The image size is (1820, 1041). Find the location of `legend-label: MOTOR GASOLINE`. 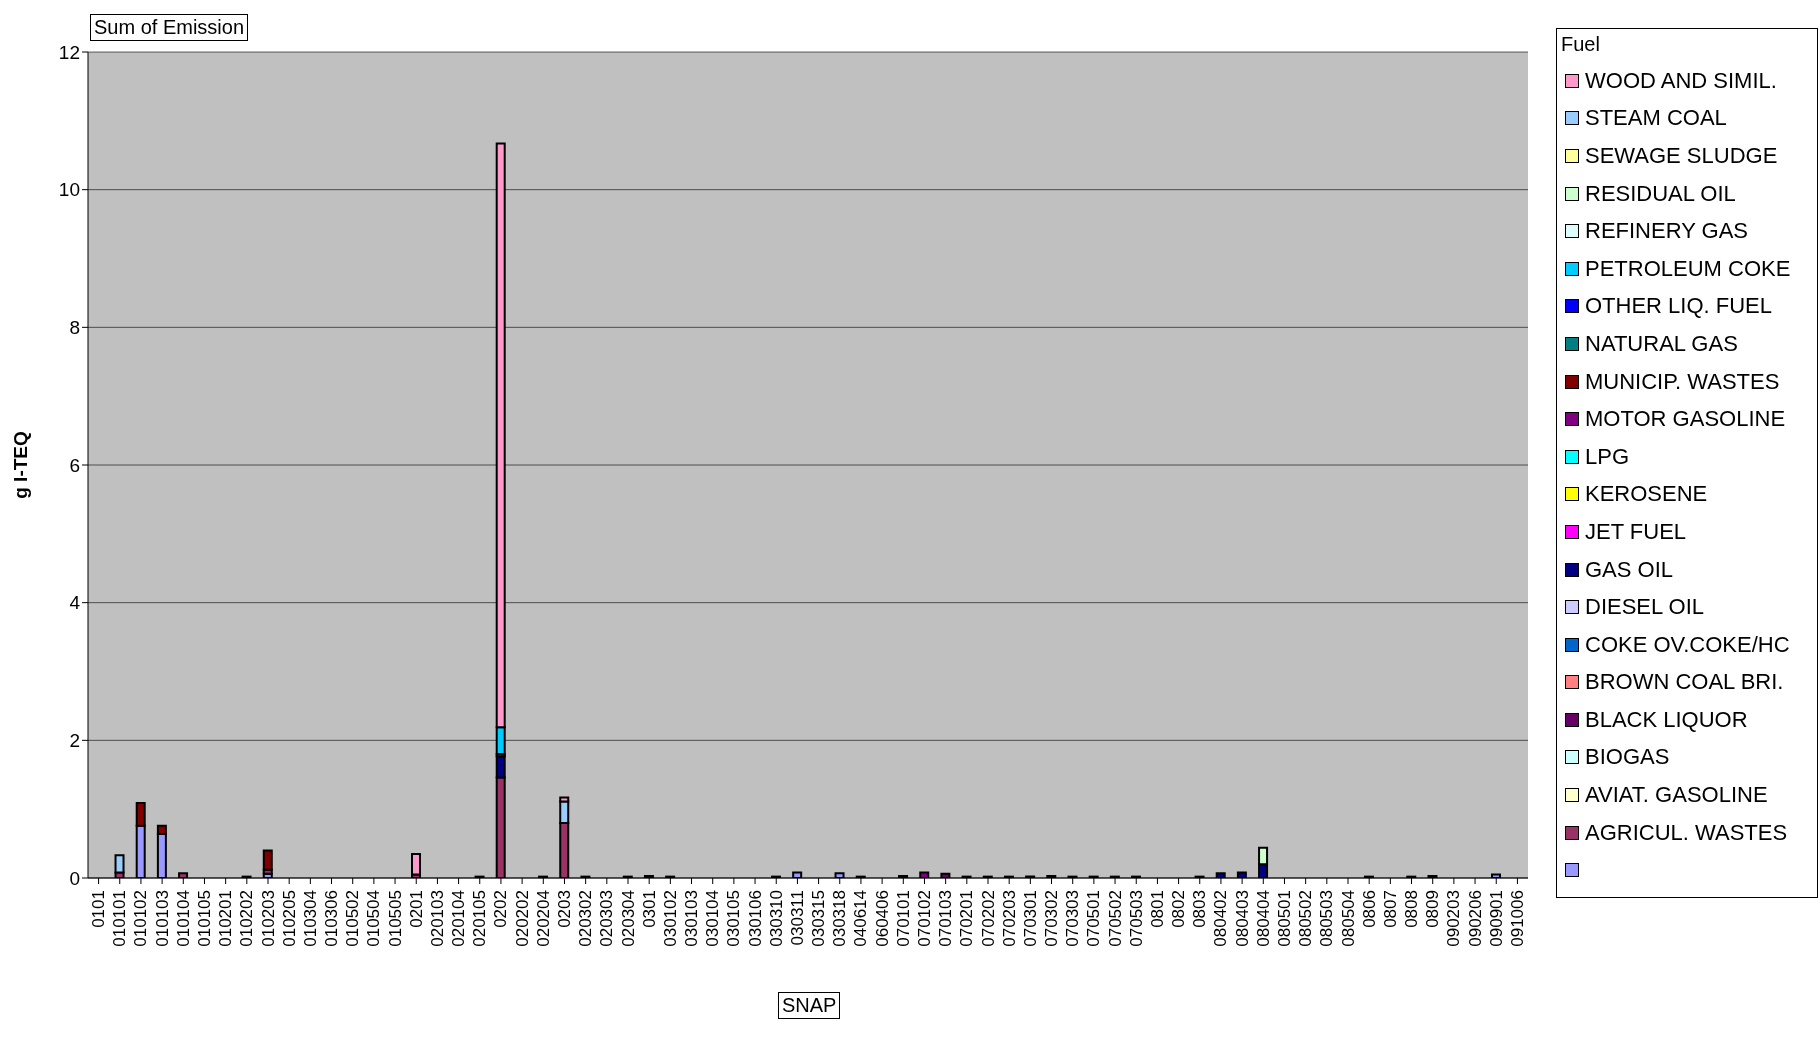

legend-label: MOTOR GASOLINE is located at coordinates (1685, 419).